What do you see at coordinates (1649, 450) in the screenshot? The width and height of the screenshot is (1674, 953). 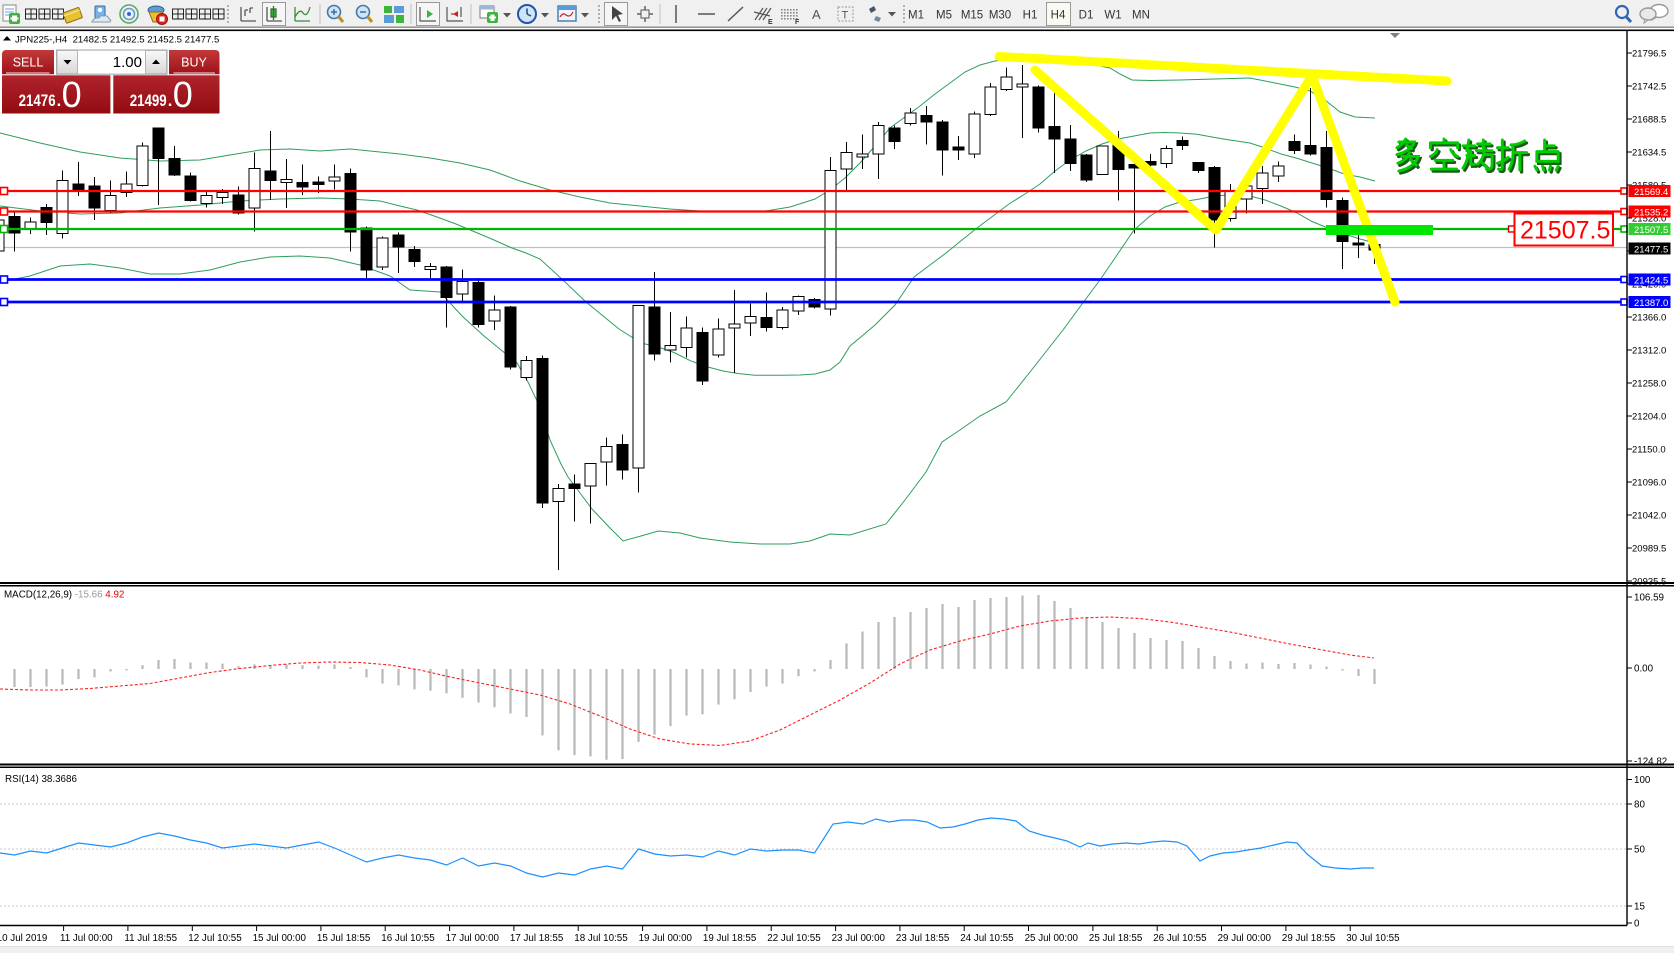 I see `svg-text: 21150.0` at bounding box center [1649, 450].